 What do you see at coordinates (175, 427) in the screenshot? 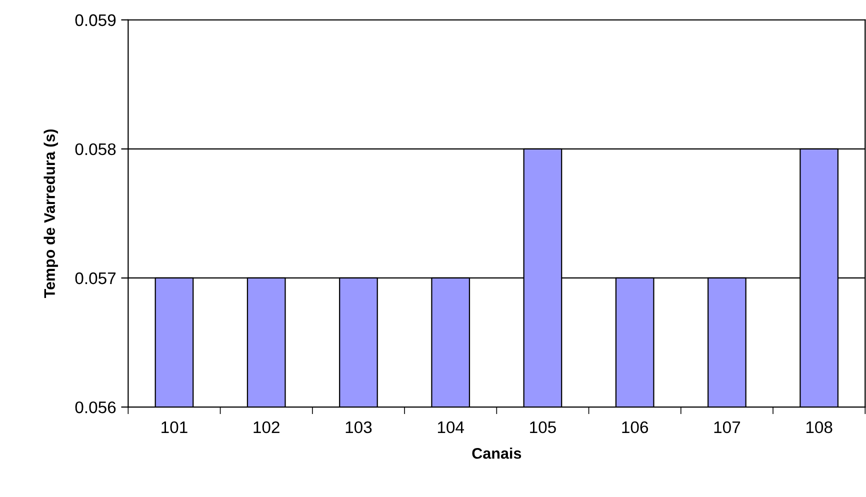
I see `x-tick-label: 101` at bounding box center [175, 427].